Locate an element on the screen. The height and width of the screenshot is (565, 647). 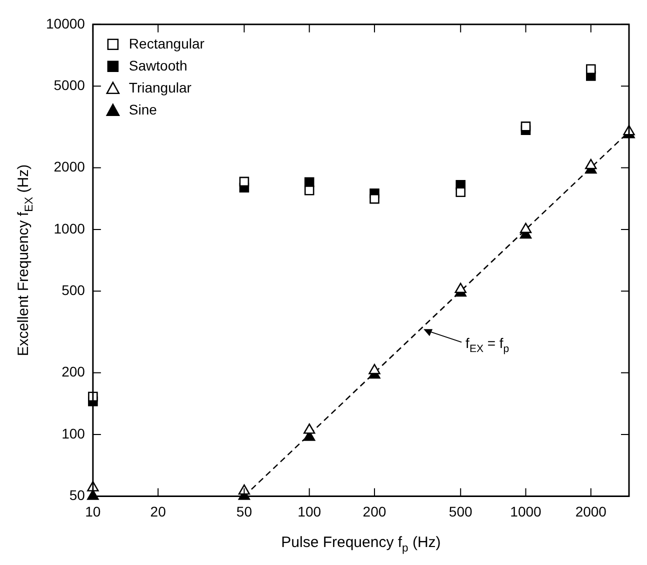
x-tick-label: 100 is located at coordinates (310, 511).